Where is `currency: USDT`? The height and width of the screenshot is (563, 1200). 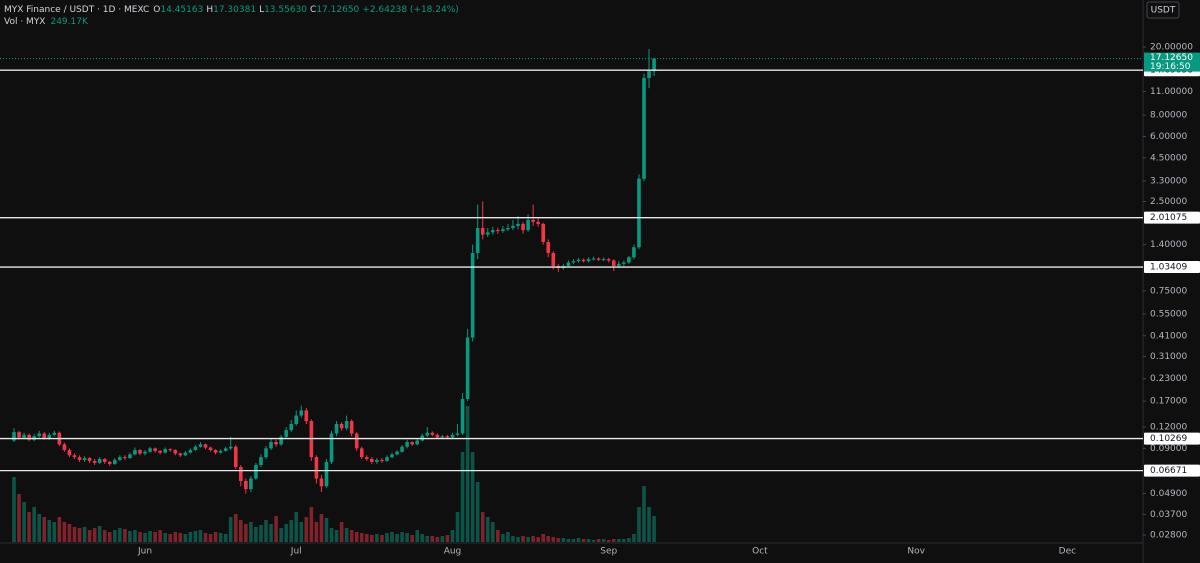 currency: USDT is located at coordinates (1163, 11).